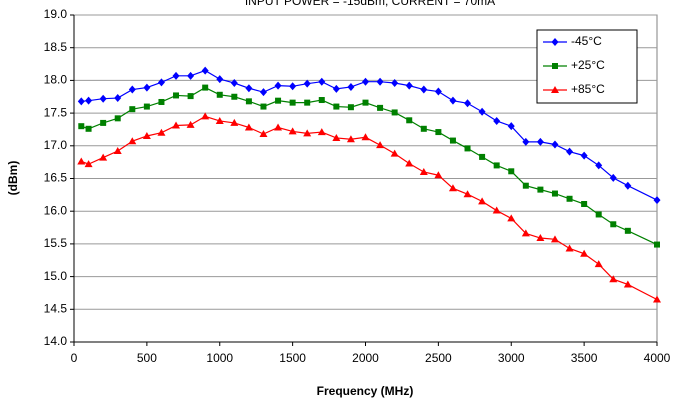 The height and width of the screenshot is (405, 673). Describe the element at coordinates (56, 178) in the screenshot. I see `y-tick-label: 16.5` at that location.